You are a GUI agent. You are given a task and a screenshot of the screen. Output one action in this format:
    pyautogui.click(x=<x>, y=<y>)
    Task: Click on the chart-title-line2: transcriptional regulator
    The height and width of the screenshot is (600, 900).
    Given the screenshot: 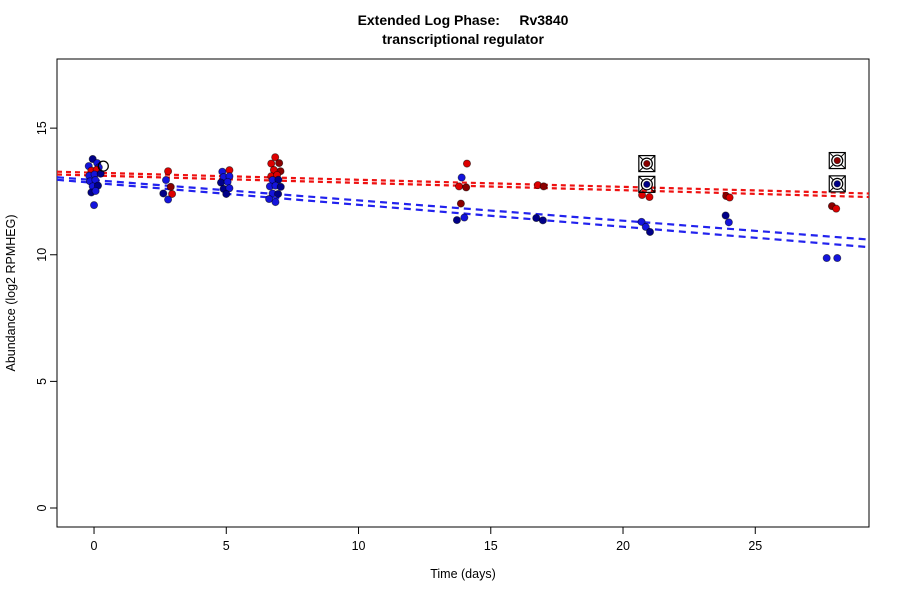 What is the action you would take?
    pyautogui.click(x=463, y=39)
    